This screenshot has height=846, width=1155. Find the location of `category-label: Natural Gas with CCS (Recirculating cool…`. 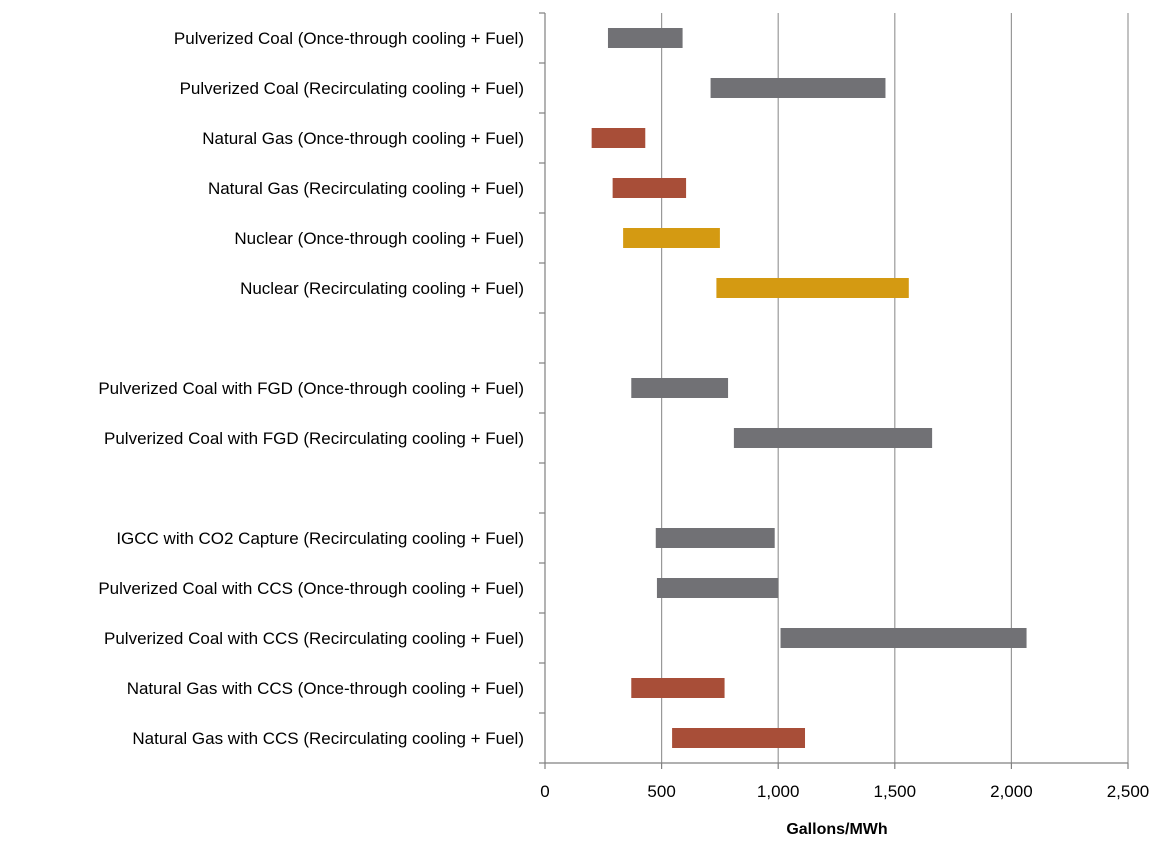

category-label: Natural Gas with CCS (Recirculating cool… is located at coordinates (328, 738).